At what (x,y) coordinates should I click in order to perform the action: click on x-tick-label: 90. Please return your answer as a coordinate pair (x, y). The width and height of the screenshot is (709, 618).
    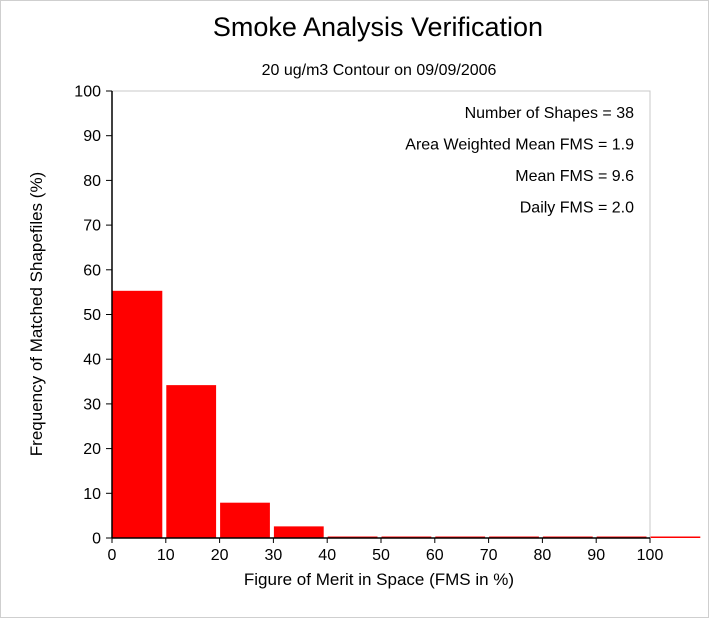
    Looking at the image, I should click on (596, 555).